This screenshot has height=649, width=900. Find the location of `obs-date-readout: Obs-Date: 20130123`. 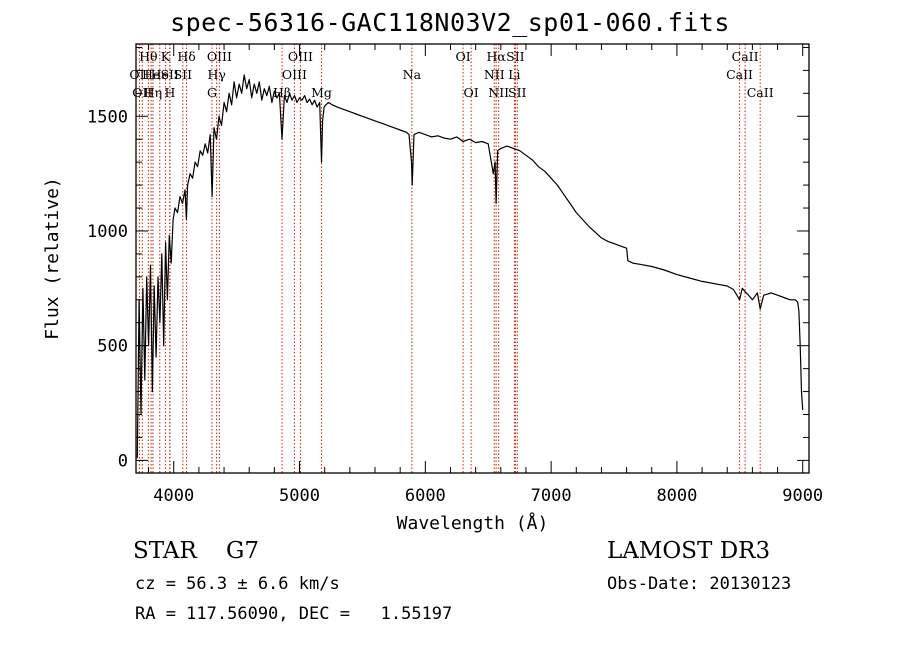

obs-date-readout: Obs-Date: 20130123 is located at coordinates (699, 584).